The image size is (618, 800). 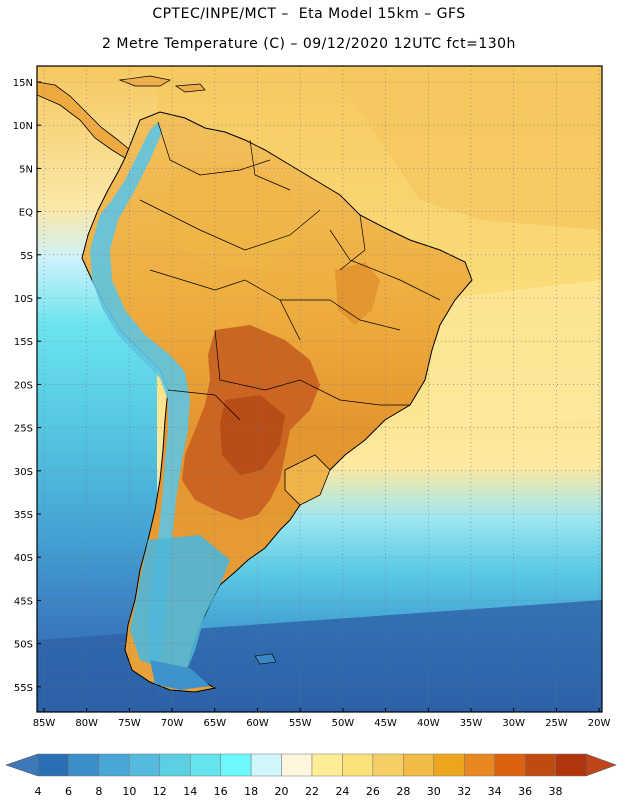 I want to click on colorbar-label: 36, so click(x=525, y=791).